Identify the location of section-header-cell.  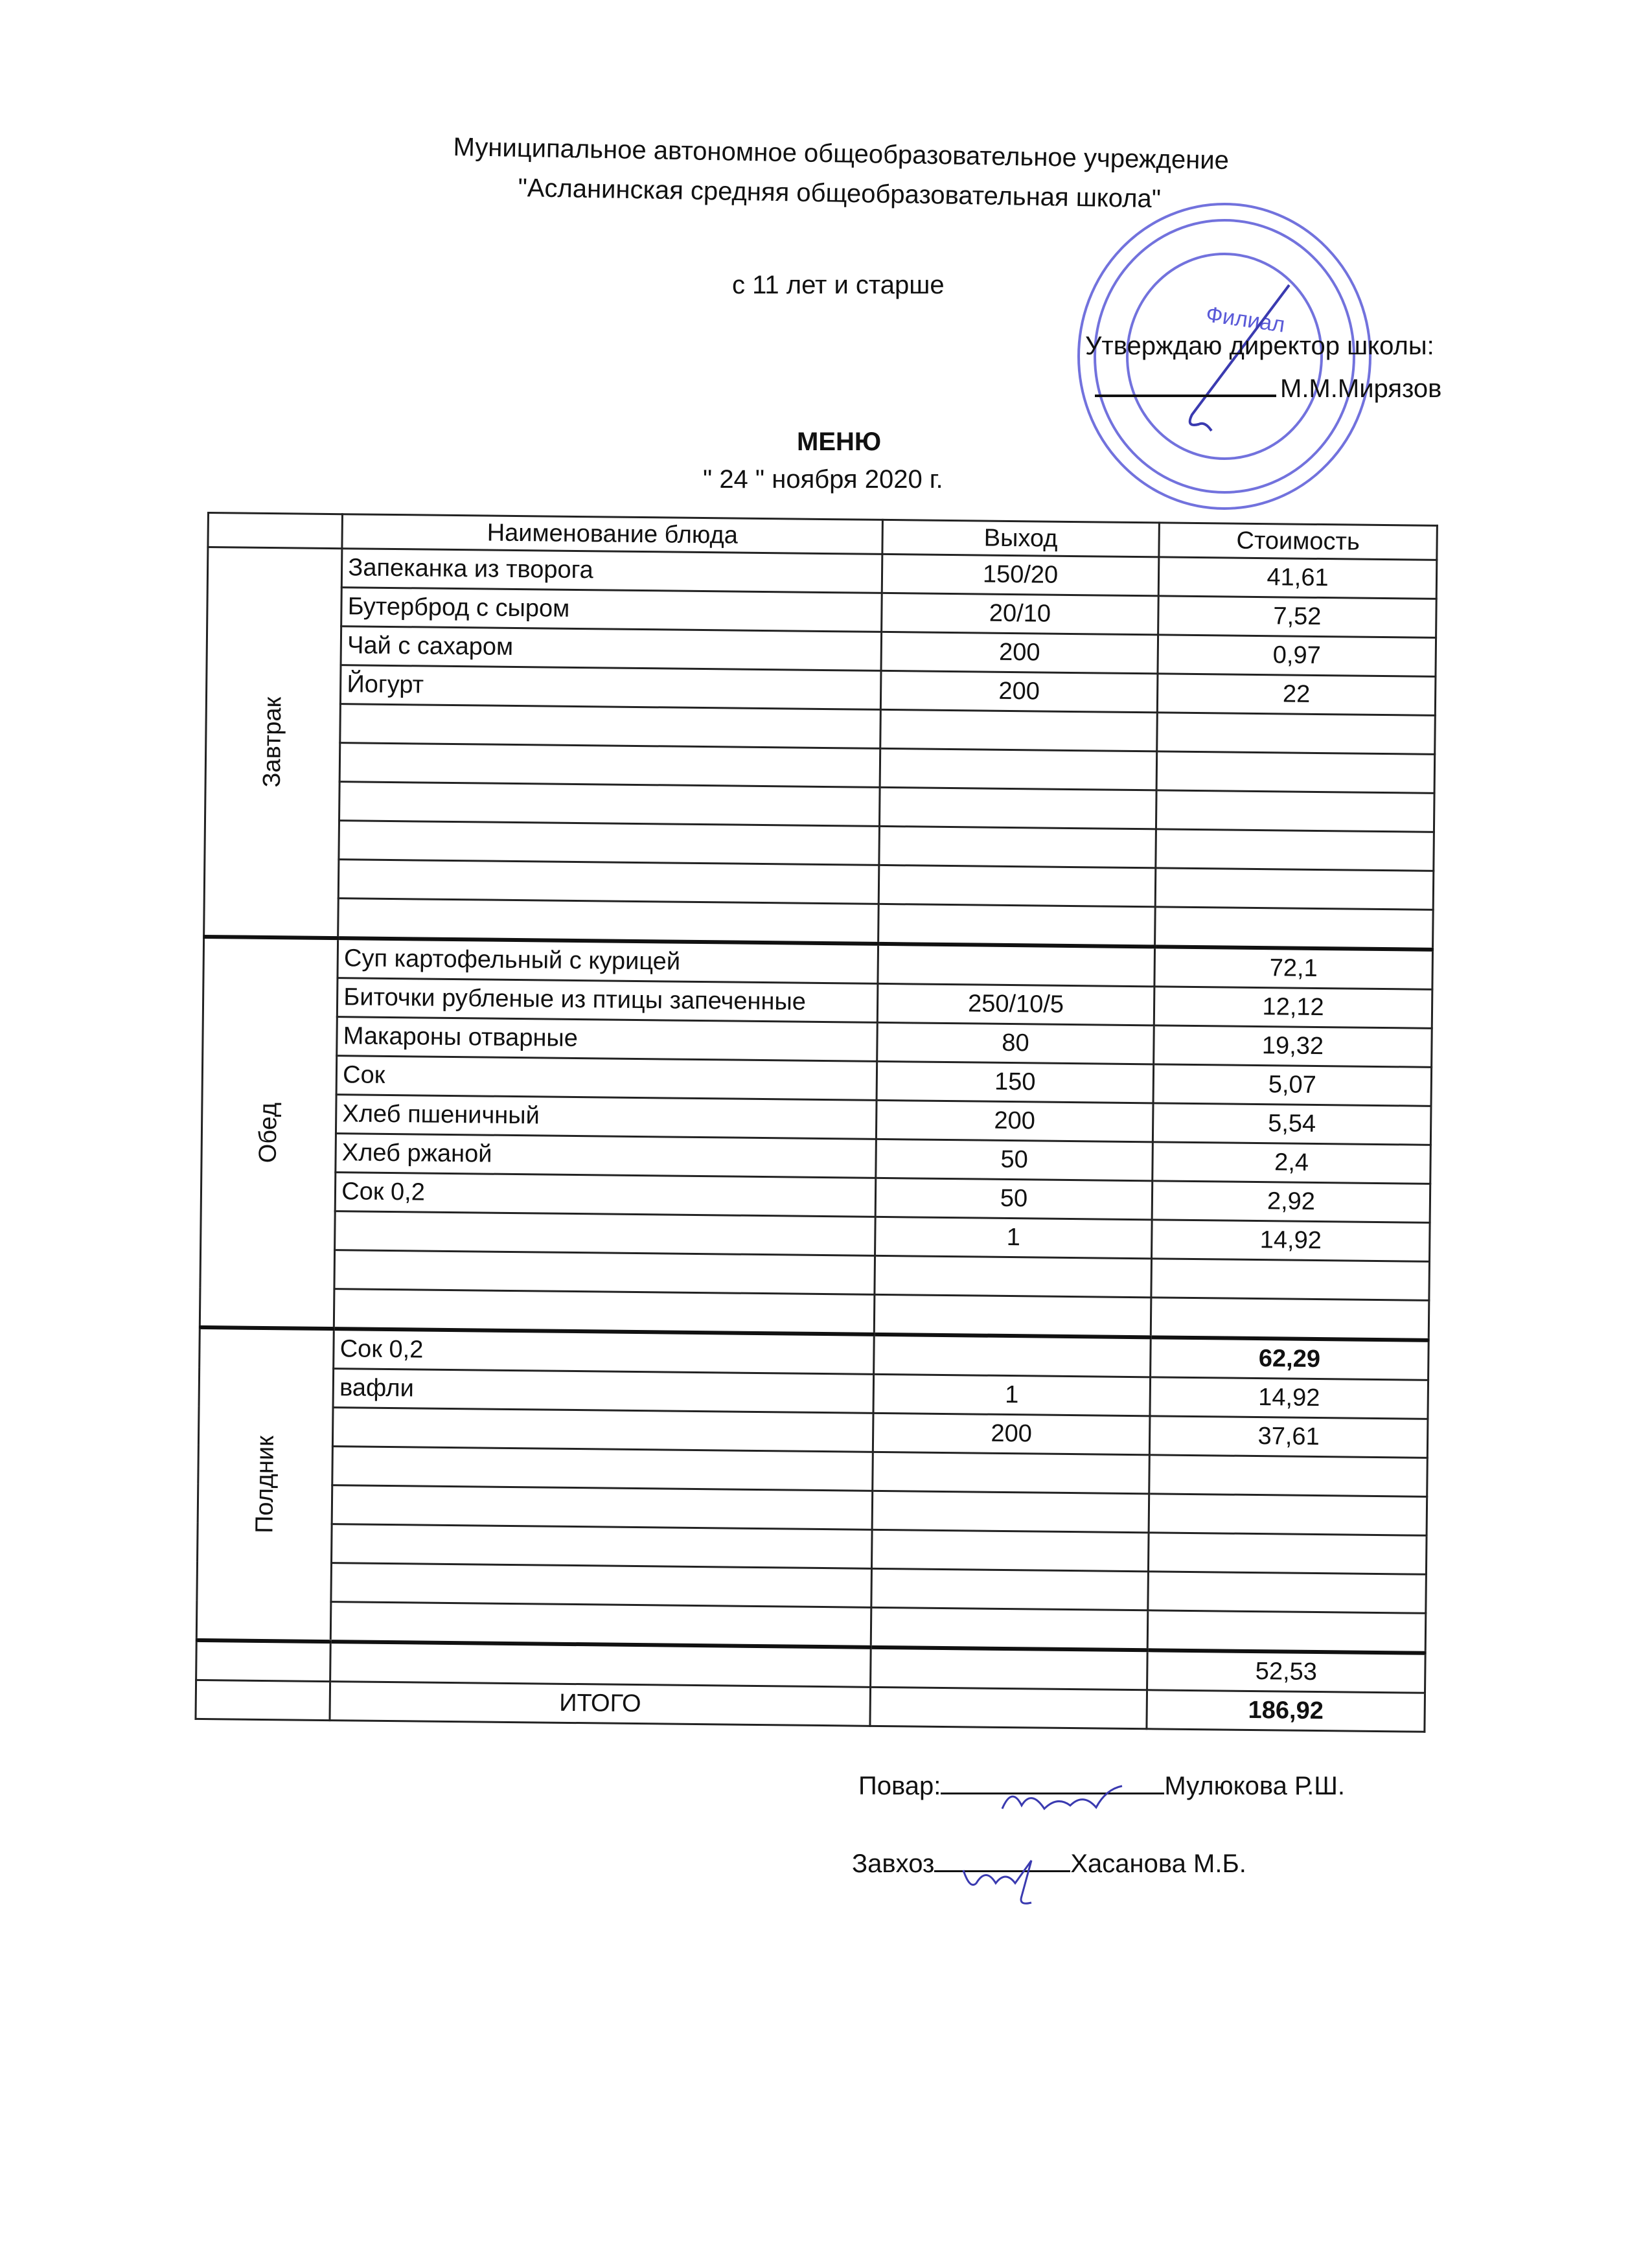
(275, 530).